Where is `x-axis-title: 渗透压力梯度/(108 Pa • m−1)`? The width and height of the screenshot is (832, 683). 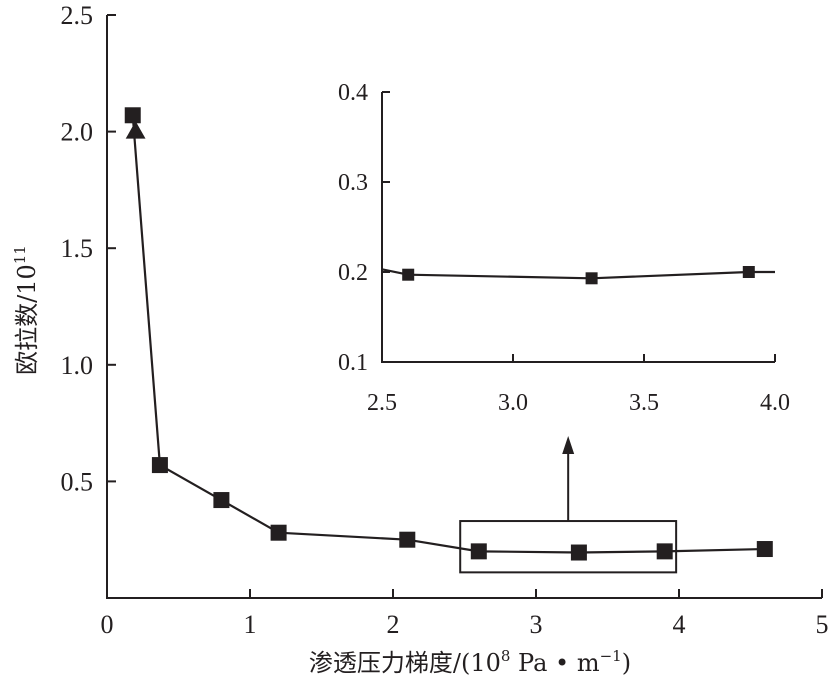 x-axis-title: 渗透压力梯度/(108 Pa • m−1) is located at coordinates (470, 662).